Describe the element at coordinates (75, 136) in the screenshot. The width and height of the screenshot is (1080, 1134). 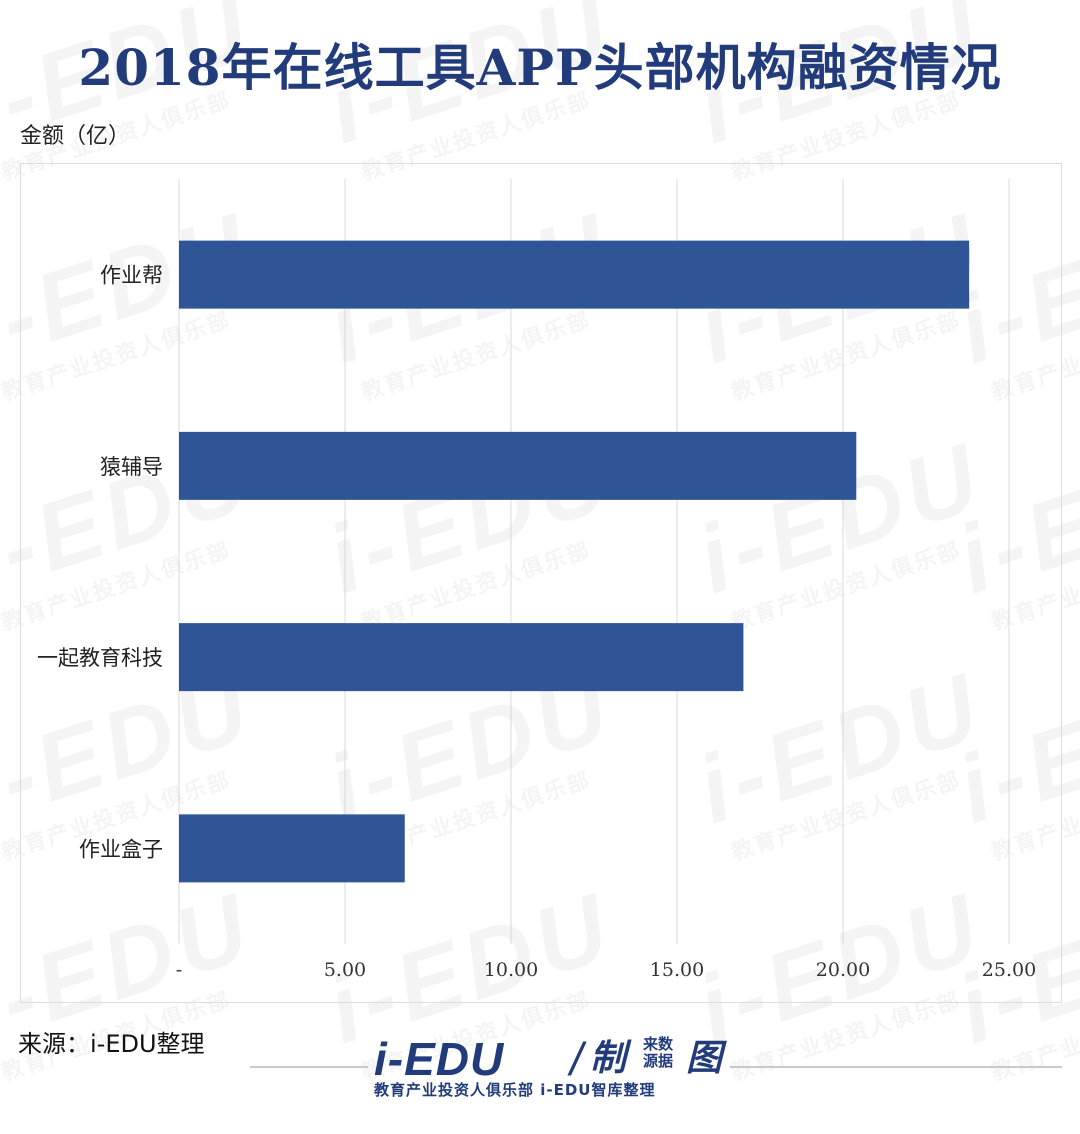
I see `unit-label: 金额（亿）` at that location.